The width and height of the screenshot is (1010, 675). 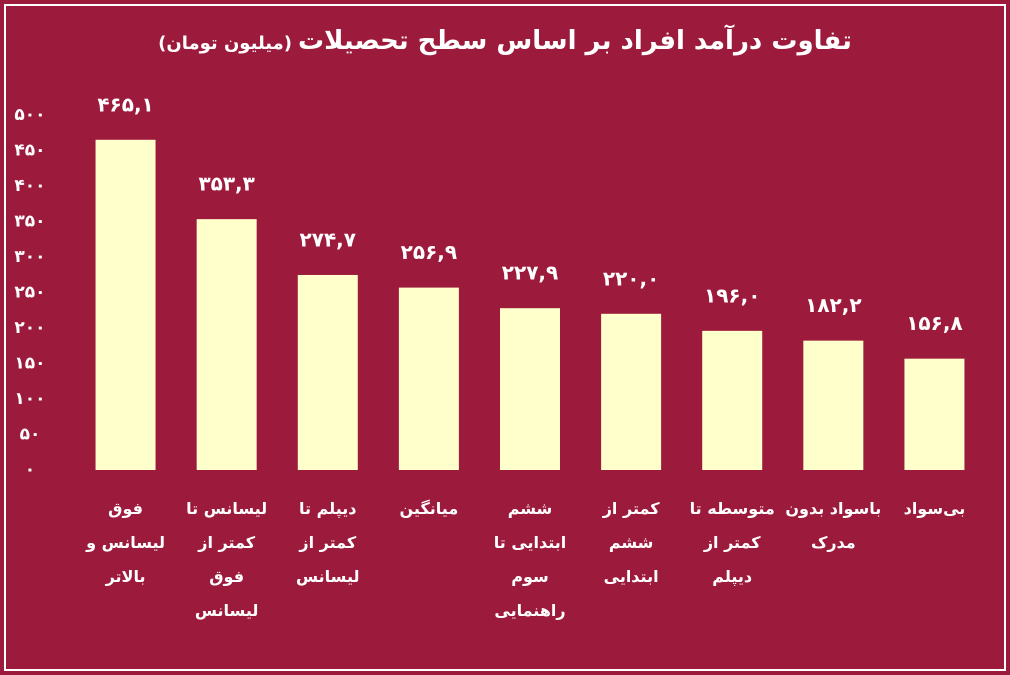 I want to click on value-label: ۱۸۲,۲, so click(x=833, y=305).